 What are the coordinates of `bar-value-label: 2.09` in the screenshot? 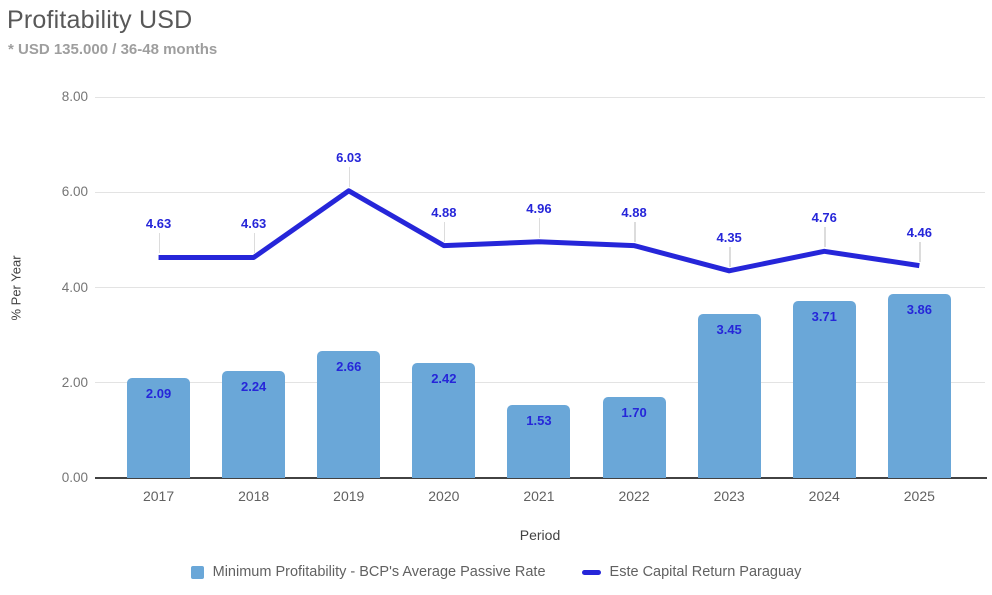 It's located at (158, 394).